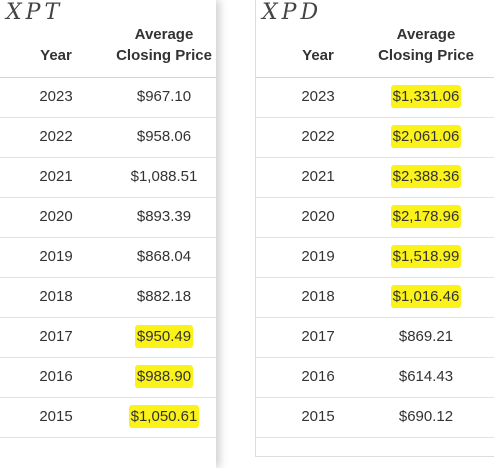 This screenshot has width=494, height=468. I want to click on price-cell: $614.43, so click(426, 377).